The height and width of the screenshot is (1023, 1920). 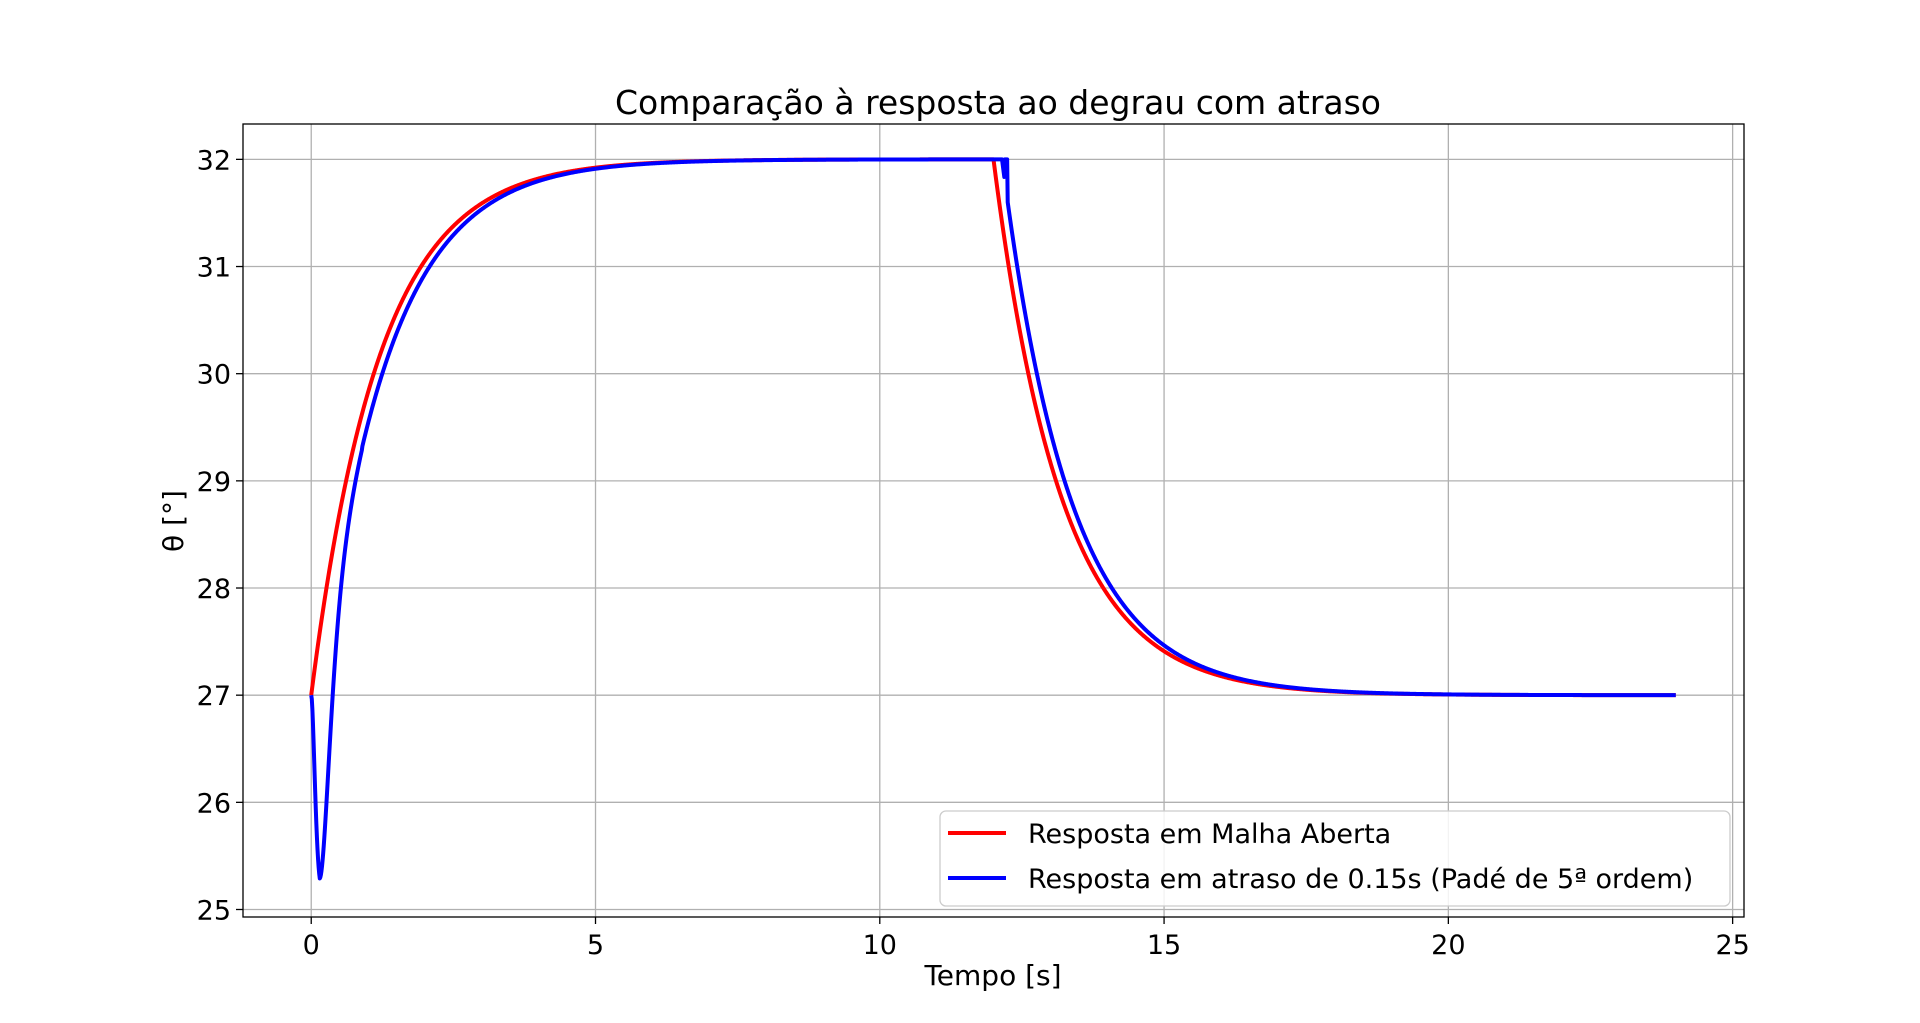 What do you see at coordinates (214, 482) in the screenshot?
I see `y-tick-label-4: 29` at bounding box center [214, 482].